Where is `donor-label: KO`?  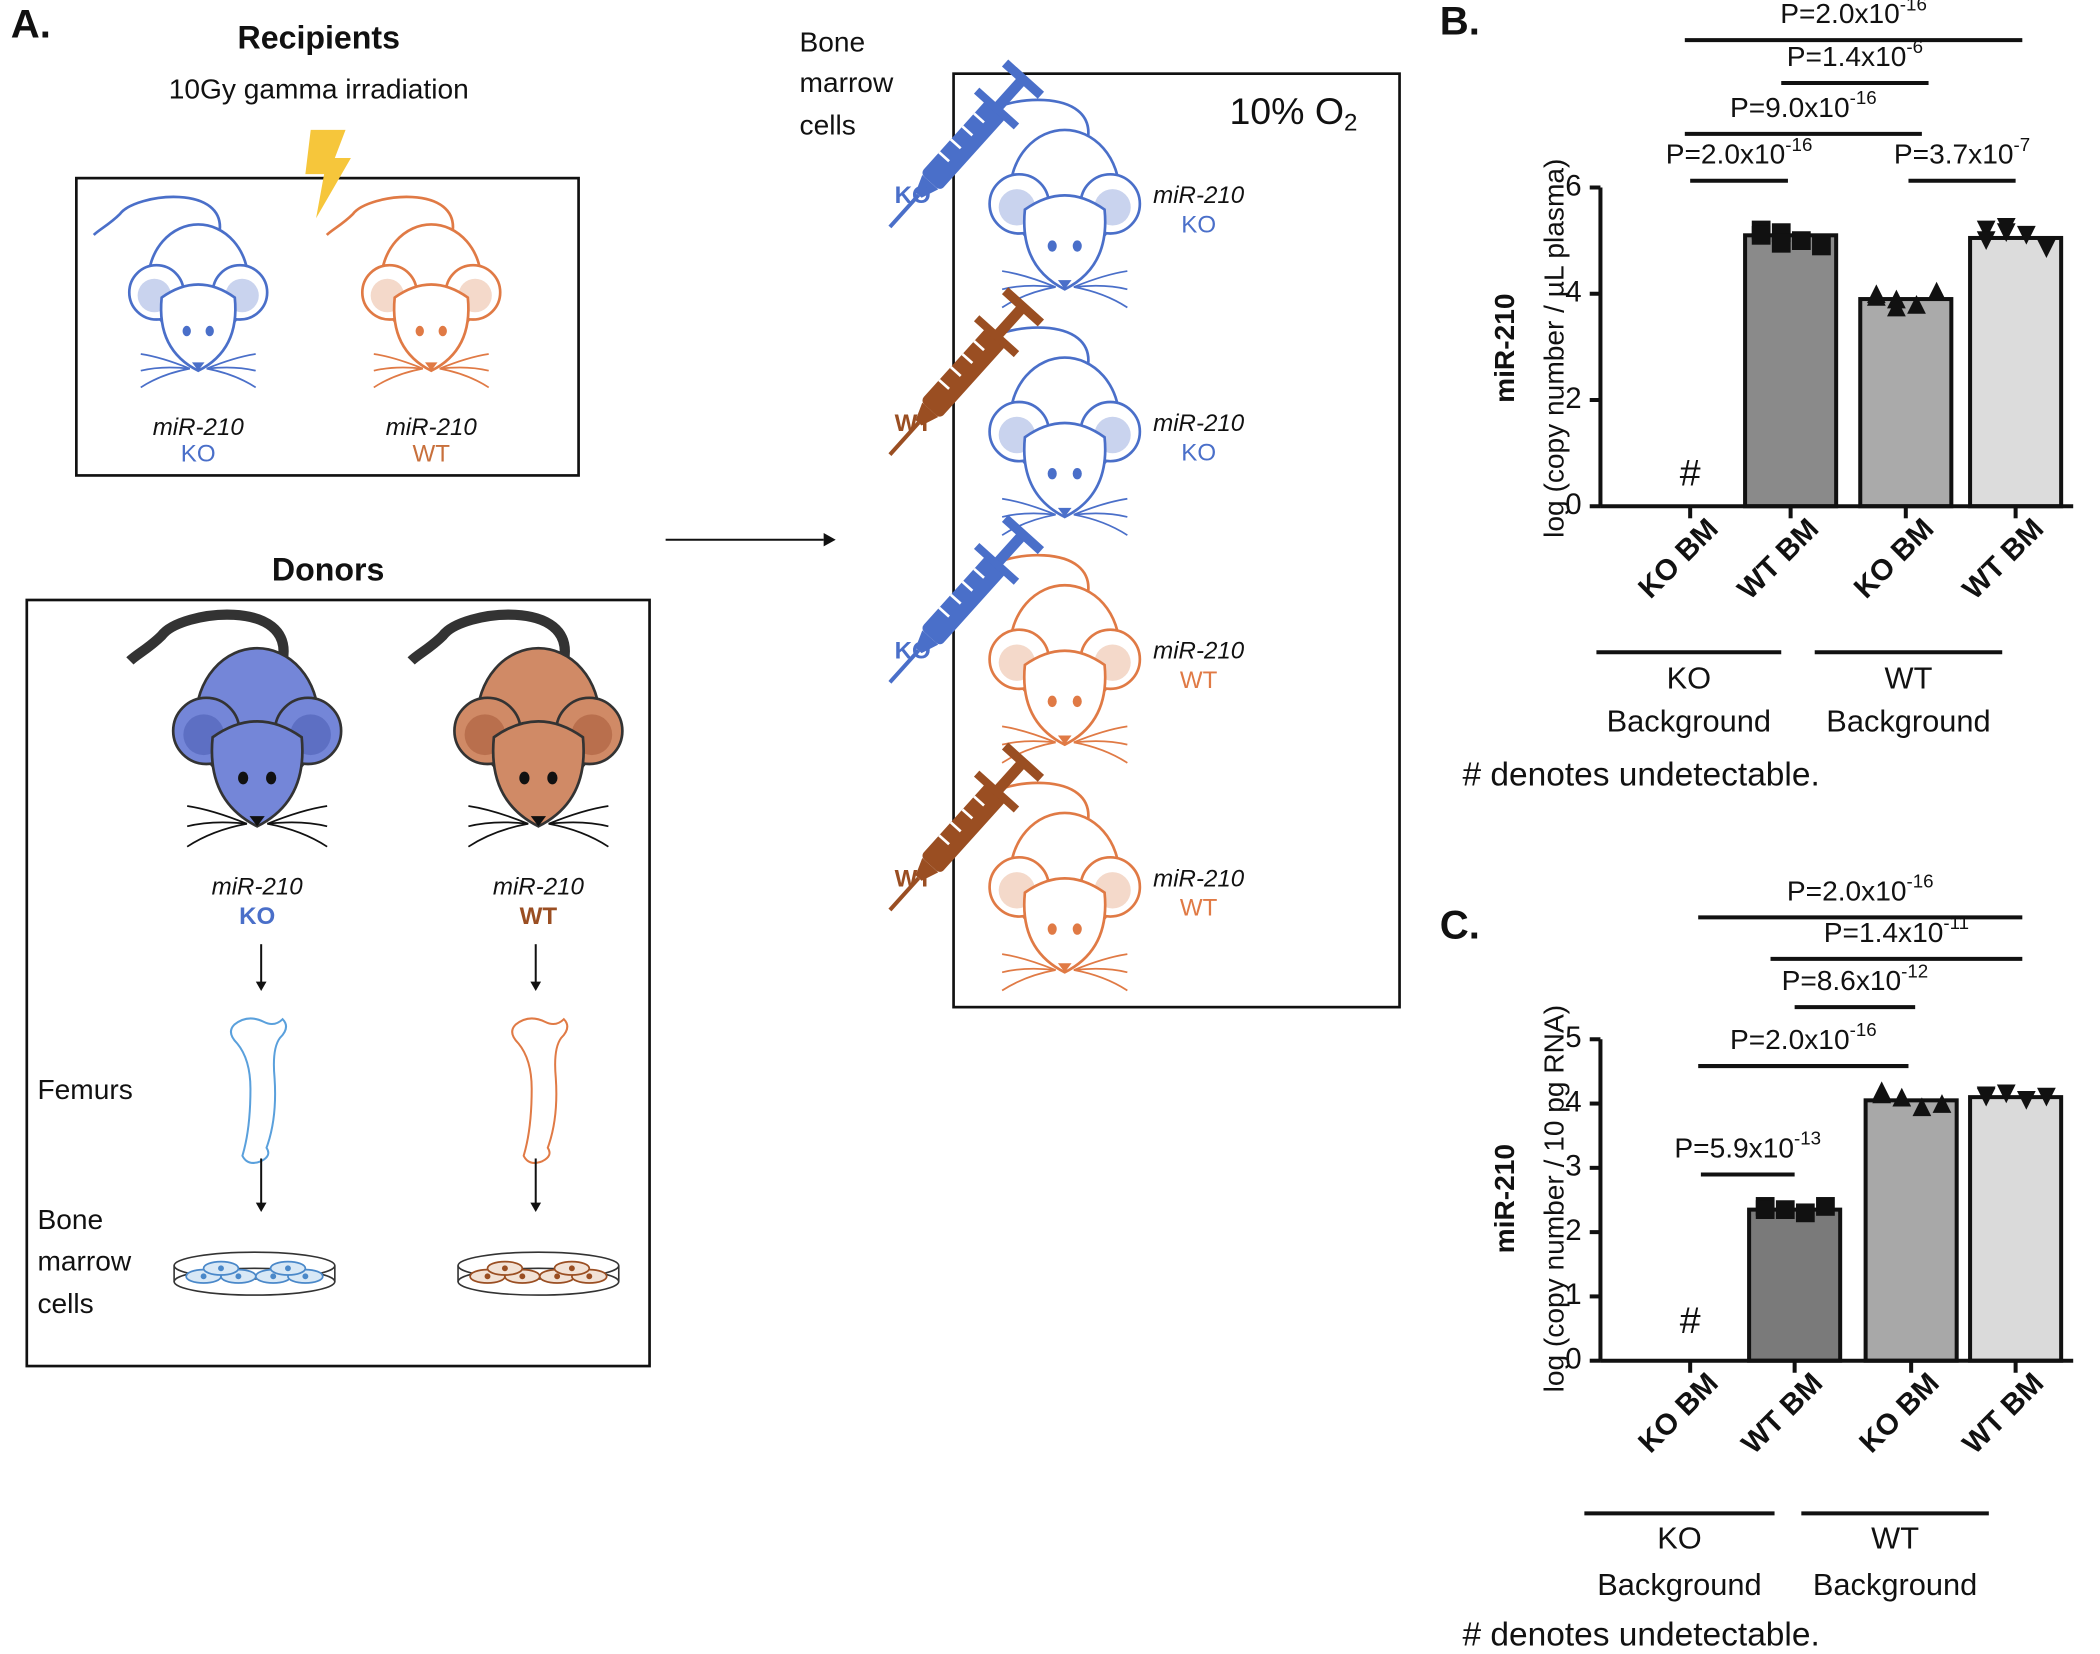
donor-label: KO is located at coordinates (913, 195).